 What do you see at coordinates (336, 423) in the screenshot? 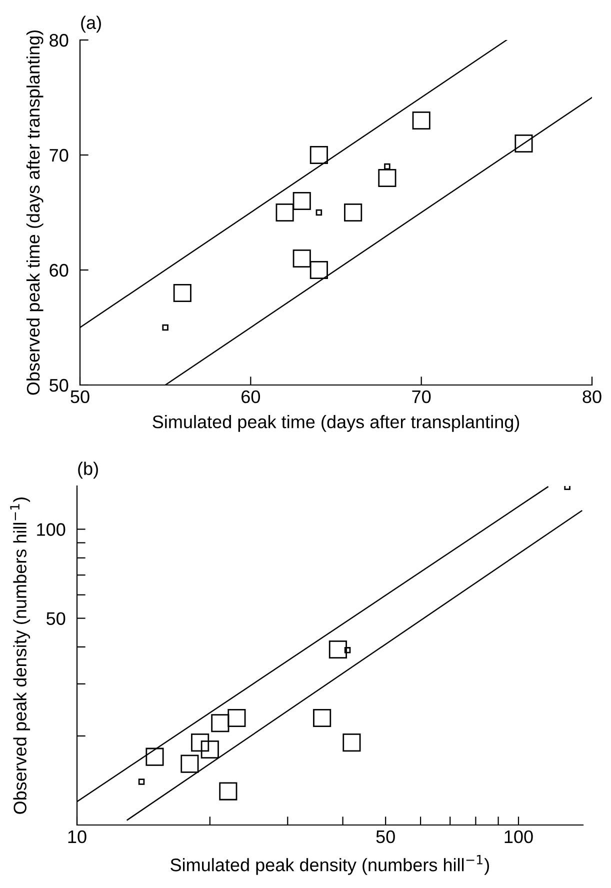
I see `x-axis-title: Simulated peak time (days after transplanting)` at bounding box center [336, 423].